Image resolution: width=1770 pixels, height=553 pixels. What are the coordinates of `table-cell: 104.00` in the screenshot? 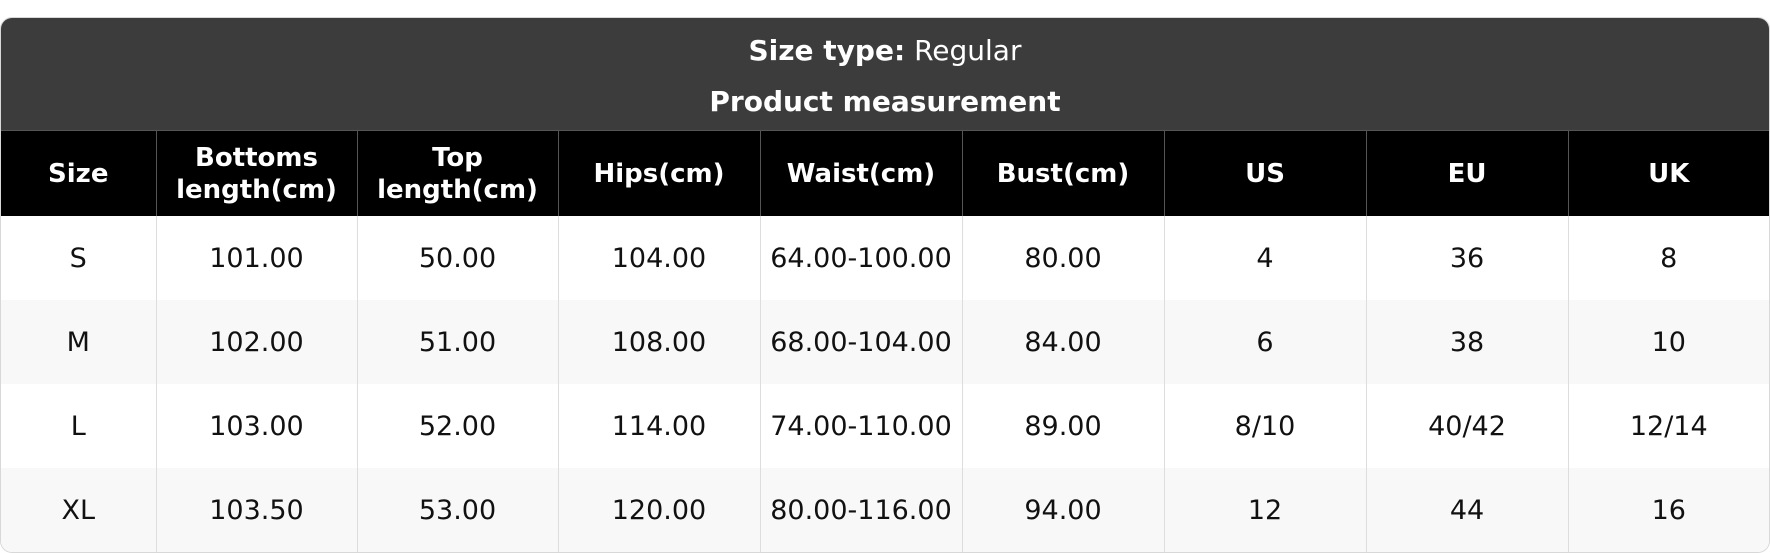 It's located at (658, 258).